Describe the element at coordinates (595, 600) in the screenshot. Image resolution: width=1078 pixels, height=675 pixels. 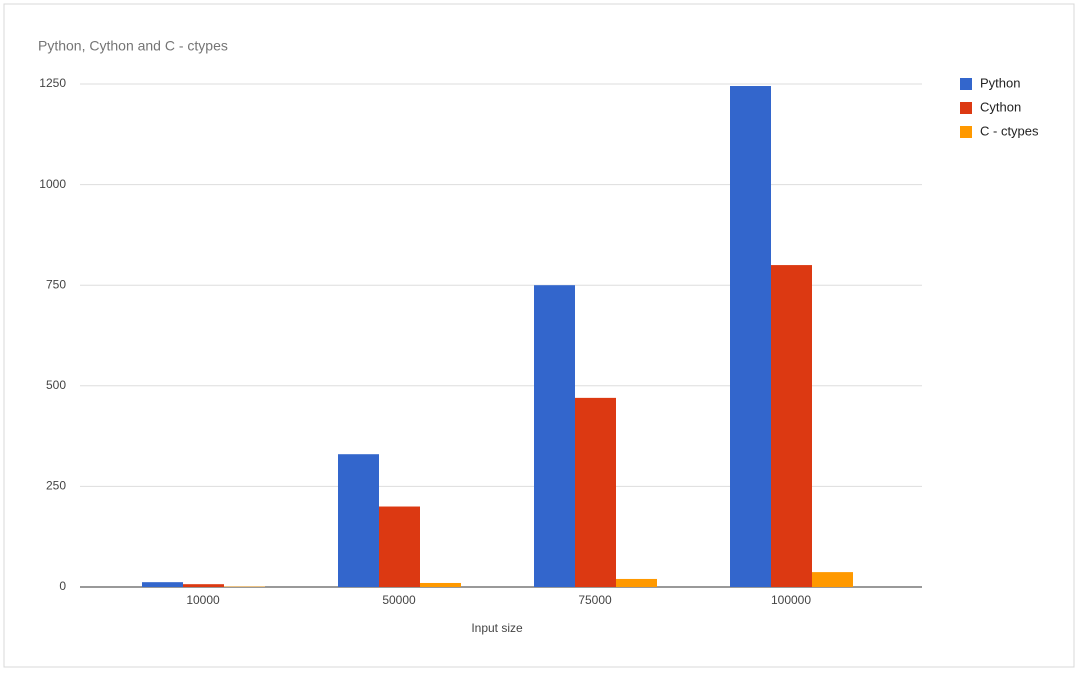
I see `x-tick-label: 75000` at that location.